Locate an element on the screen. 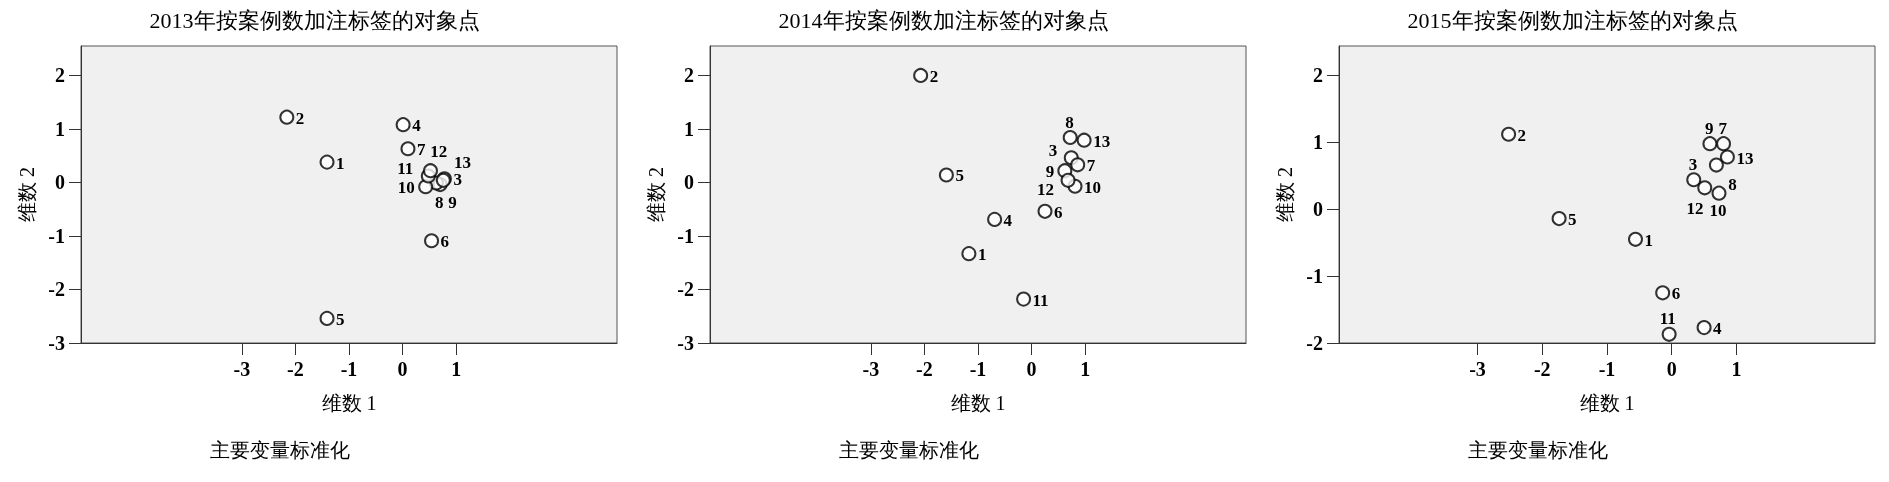 The width and height of the screenshot is (1889, 482). chart-title: 2013年按案例数加注标签的对象点 is located at coordinates (314, 20).